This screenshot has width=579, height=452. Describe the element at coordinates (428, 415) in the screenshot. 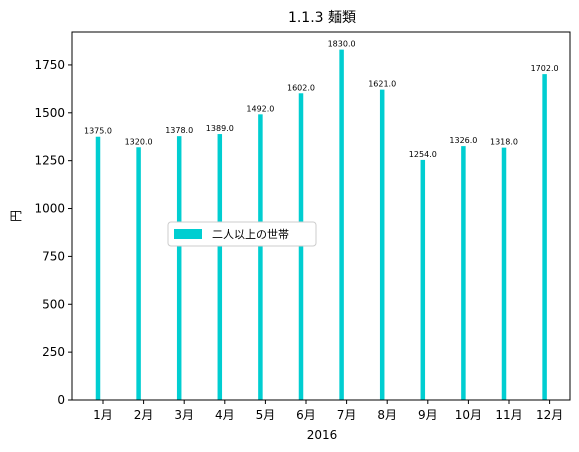

I see `x-tick-label: 9月` at that location.